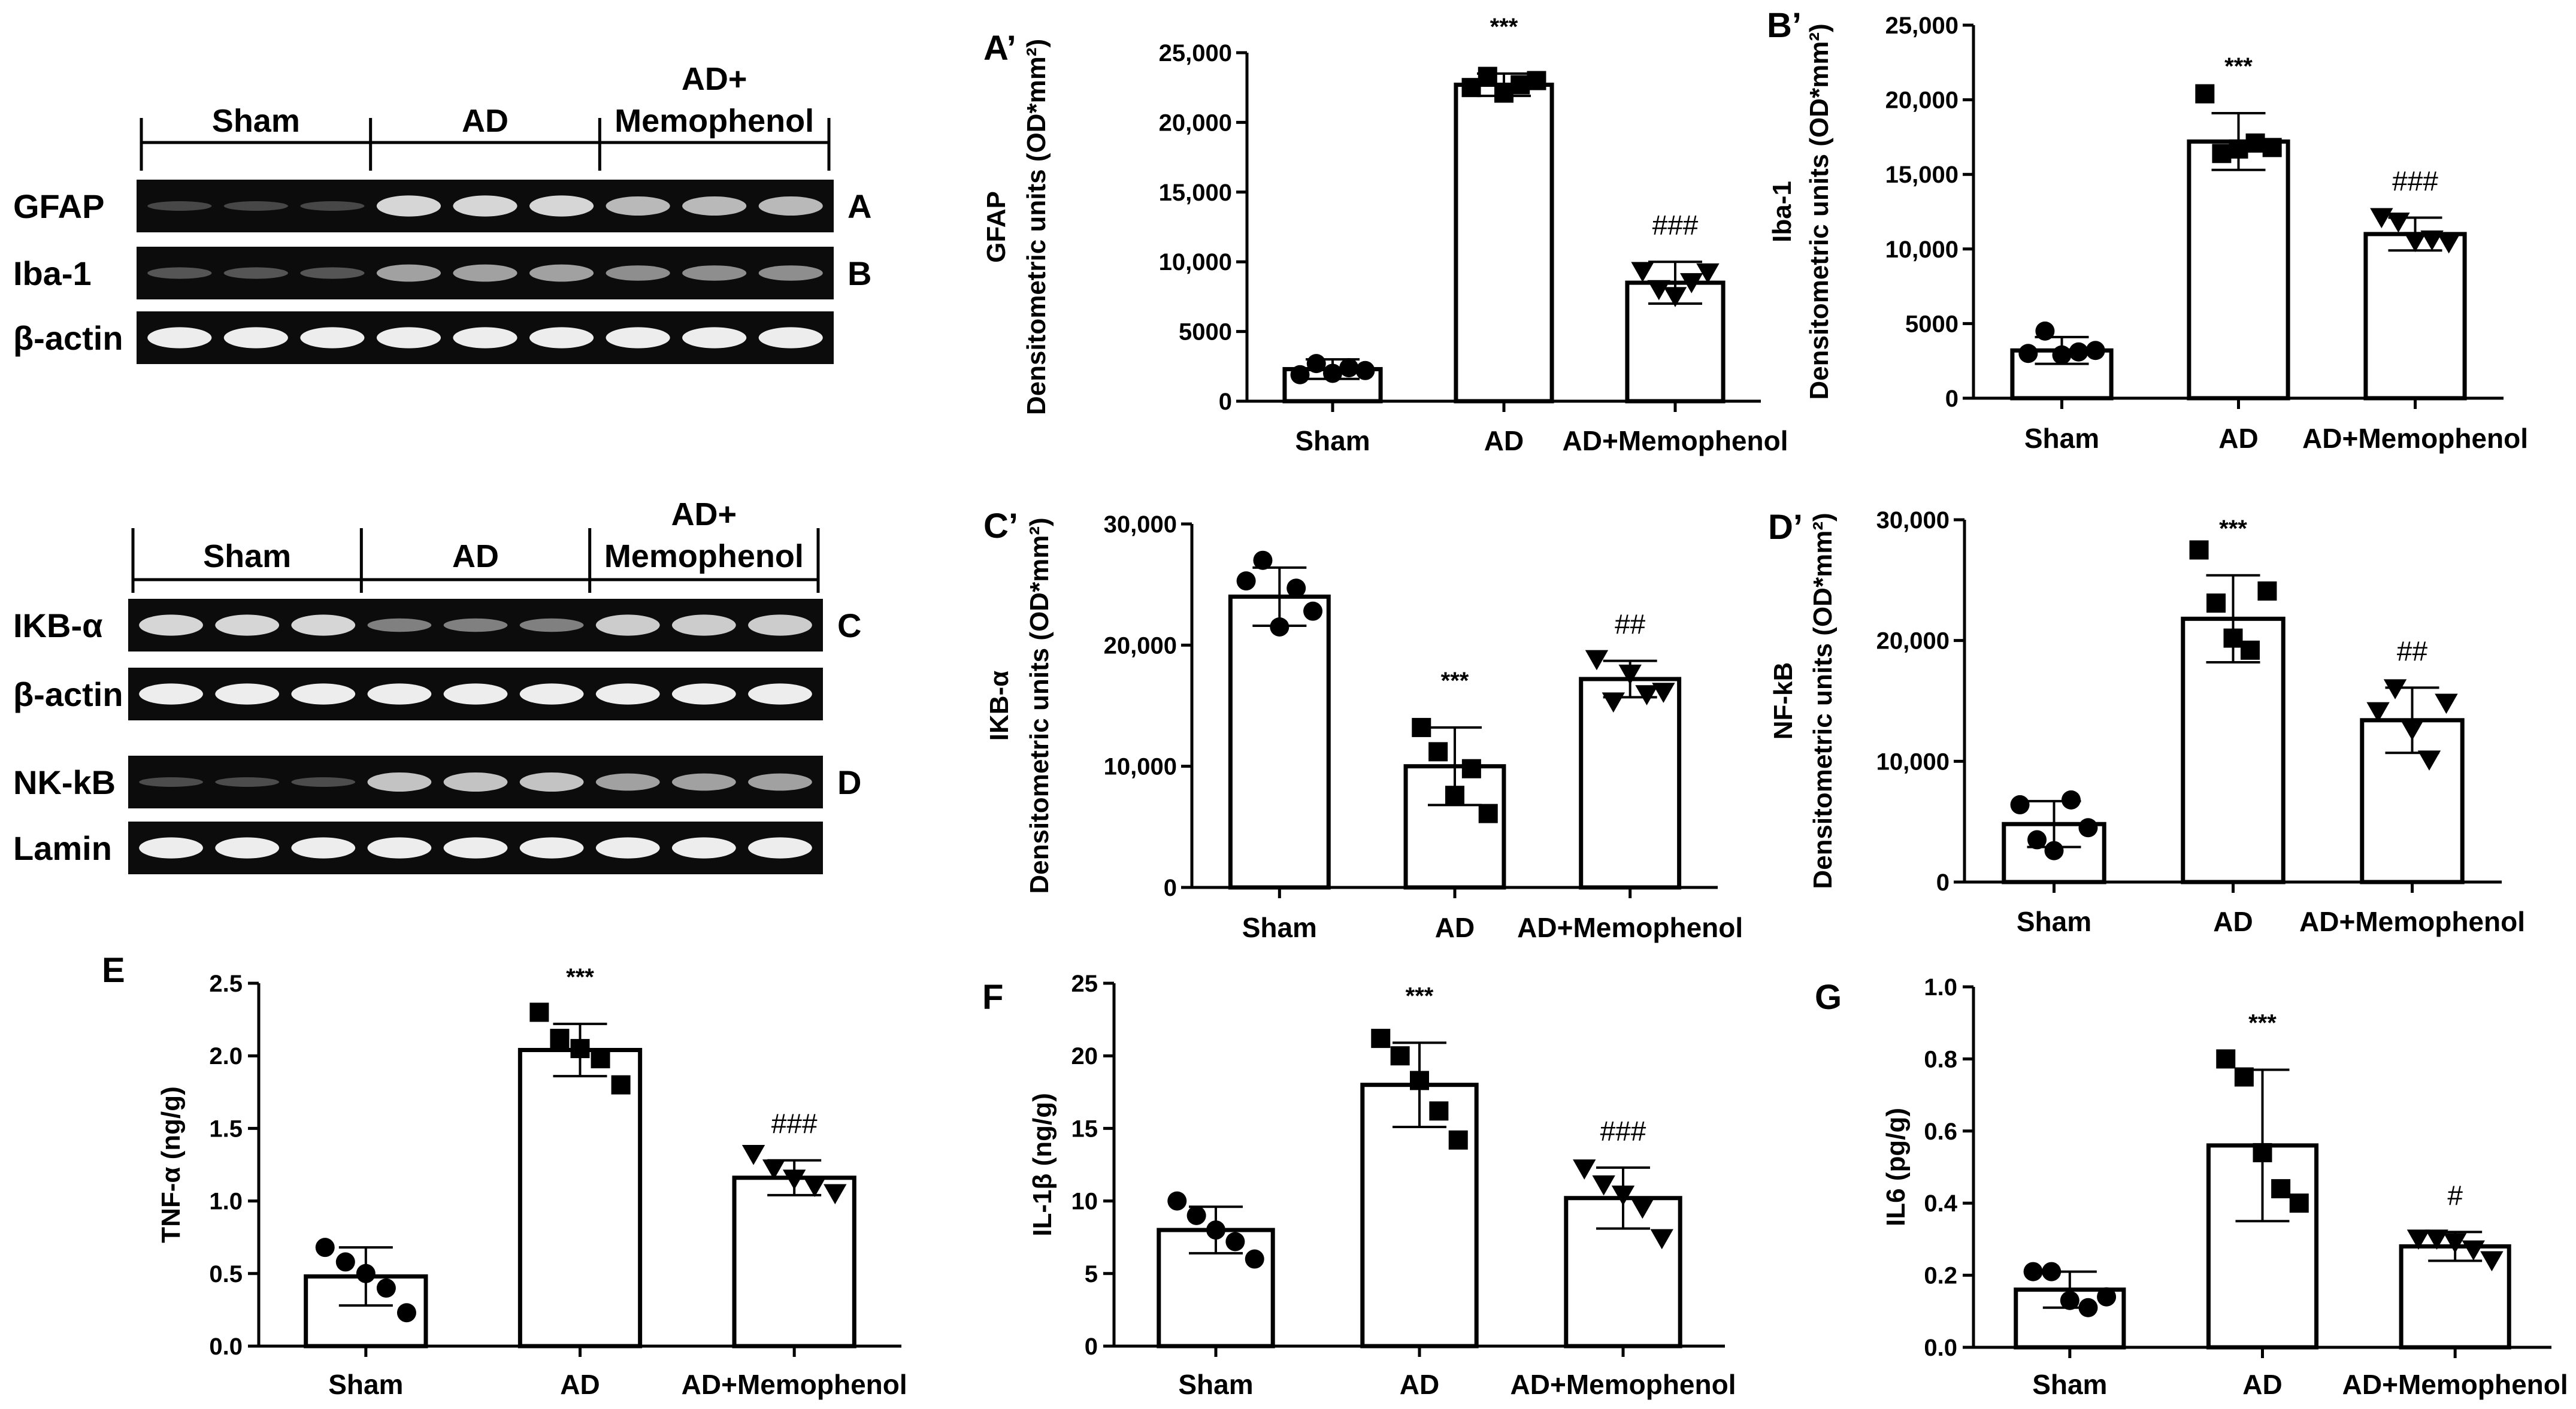  What do you see at coordinates (58, 206) in the screenshot?
I see `blot-row-label: GFAP` at bounding box center [58, 206].